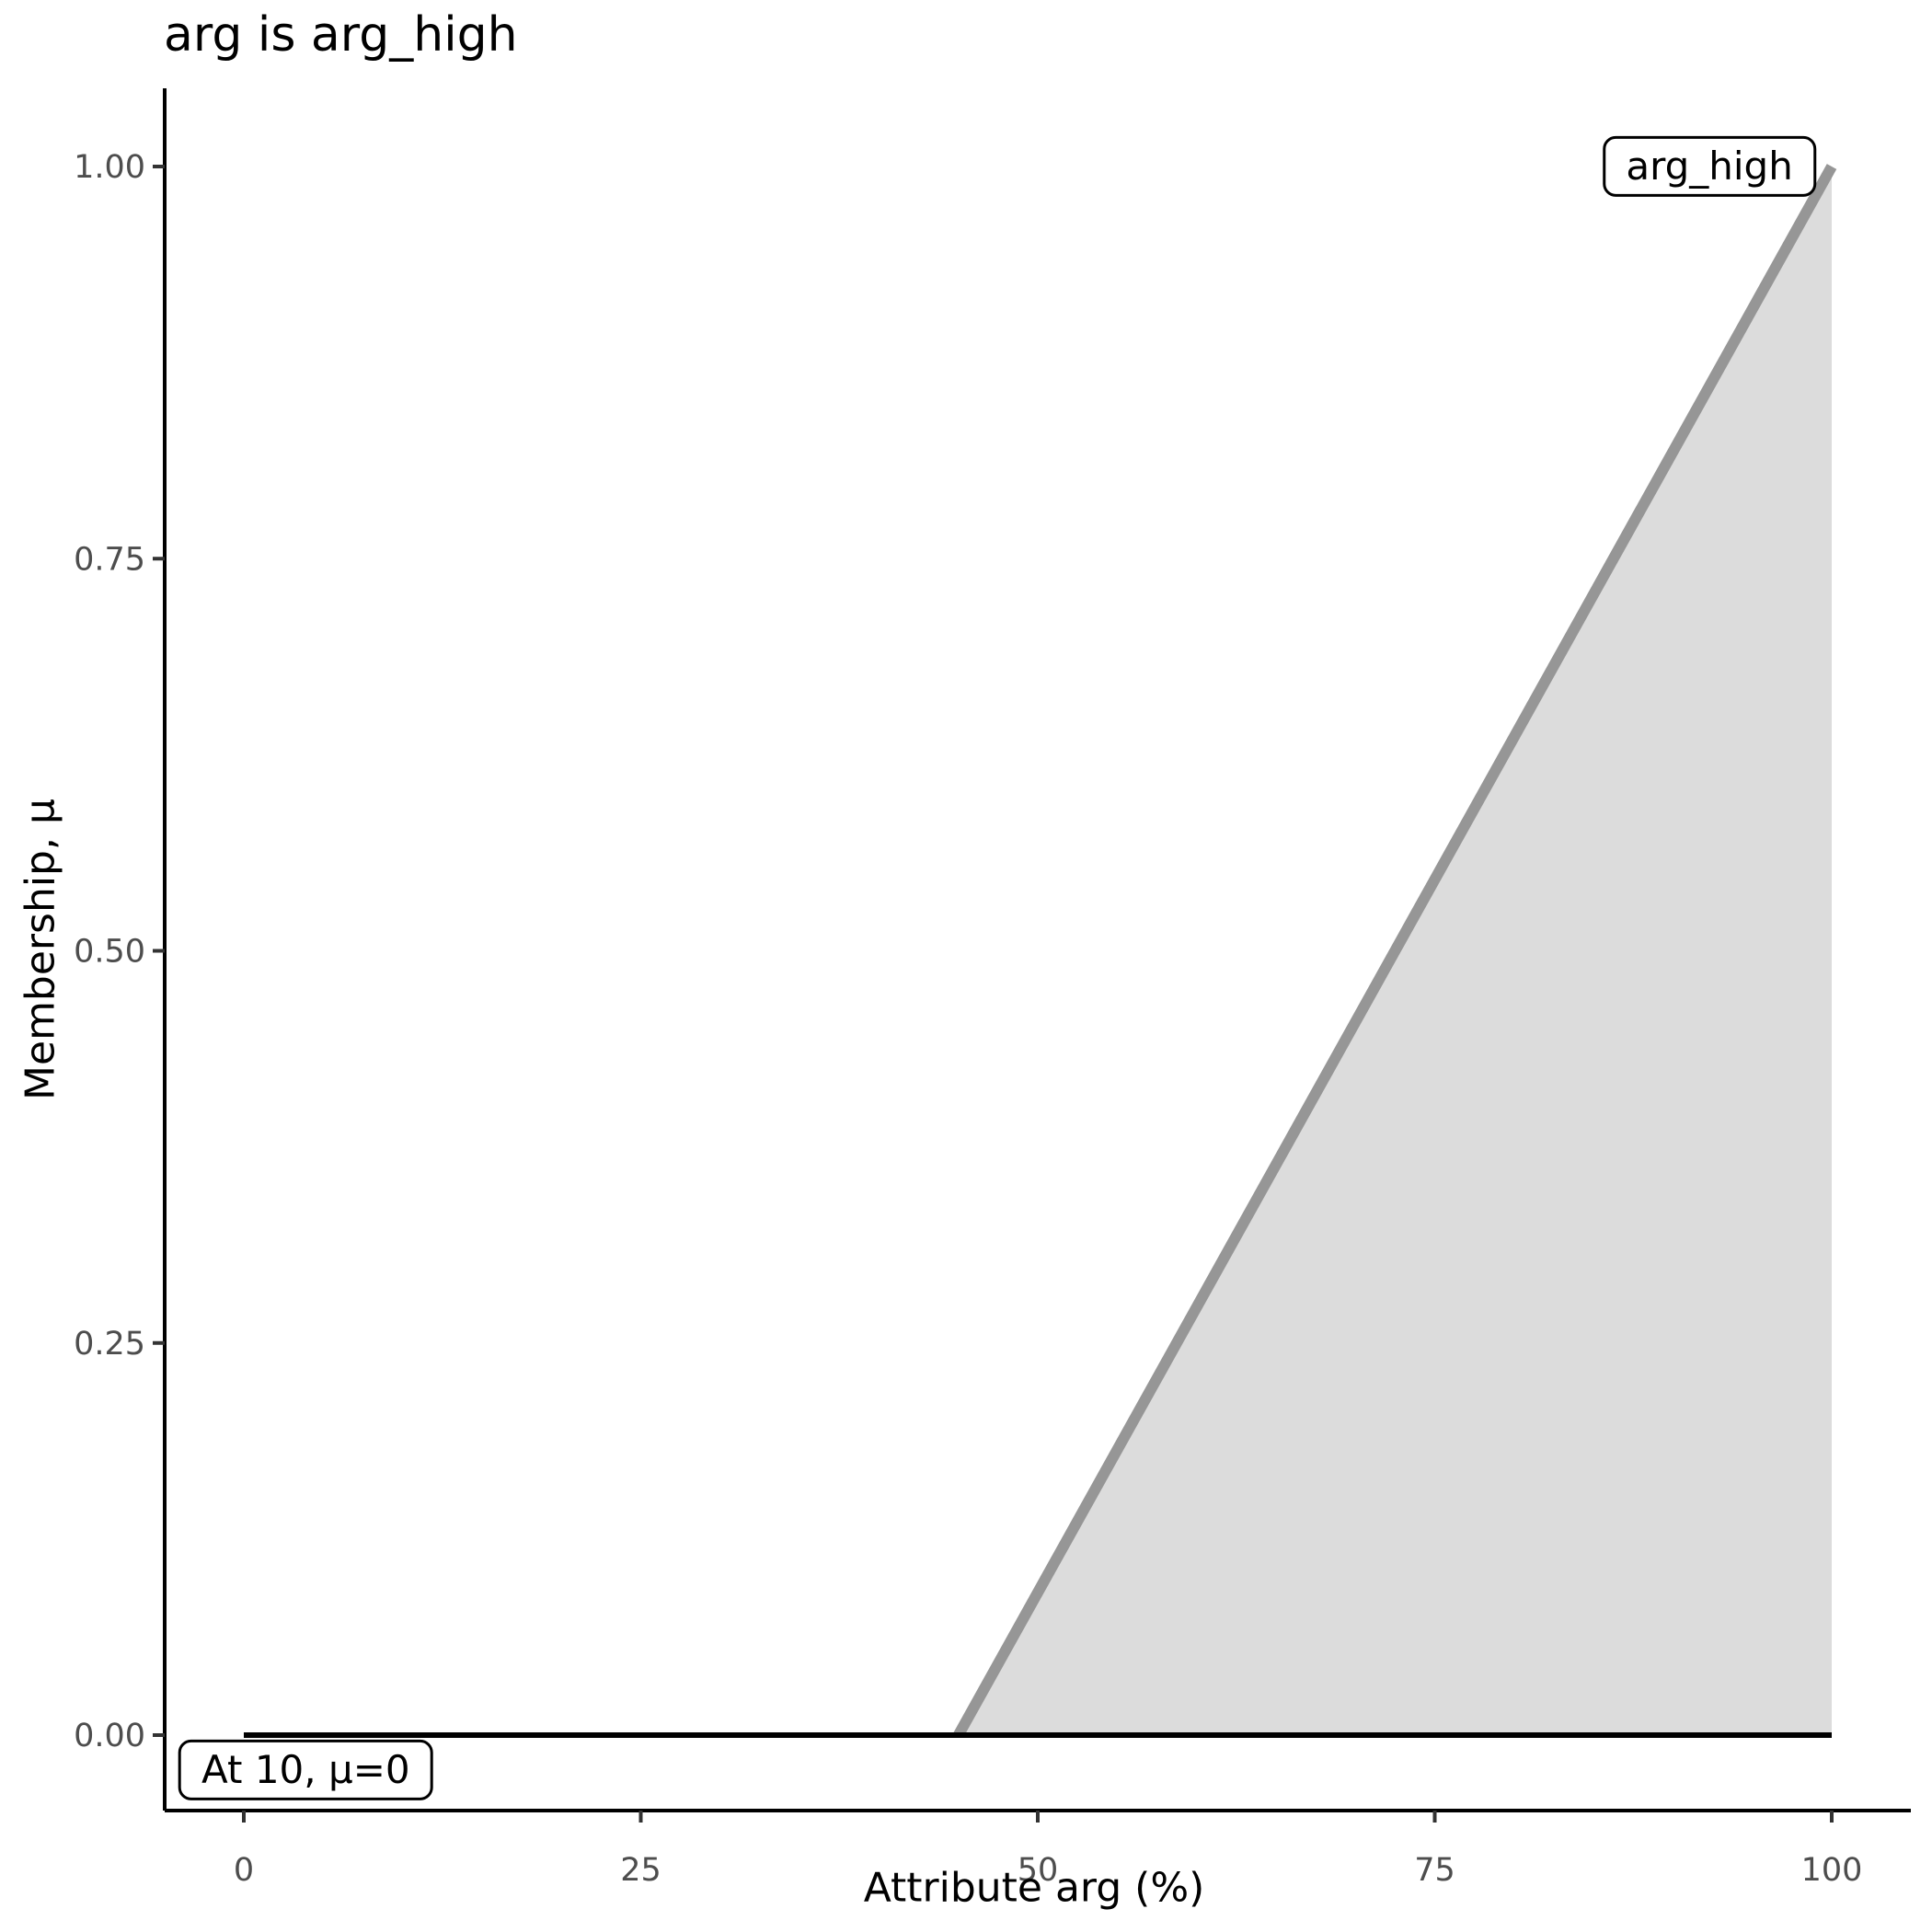  Describe the element at coordinates (109, 952) in the screenshot. I see `y-tick-label: 0.50` at that location.